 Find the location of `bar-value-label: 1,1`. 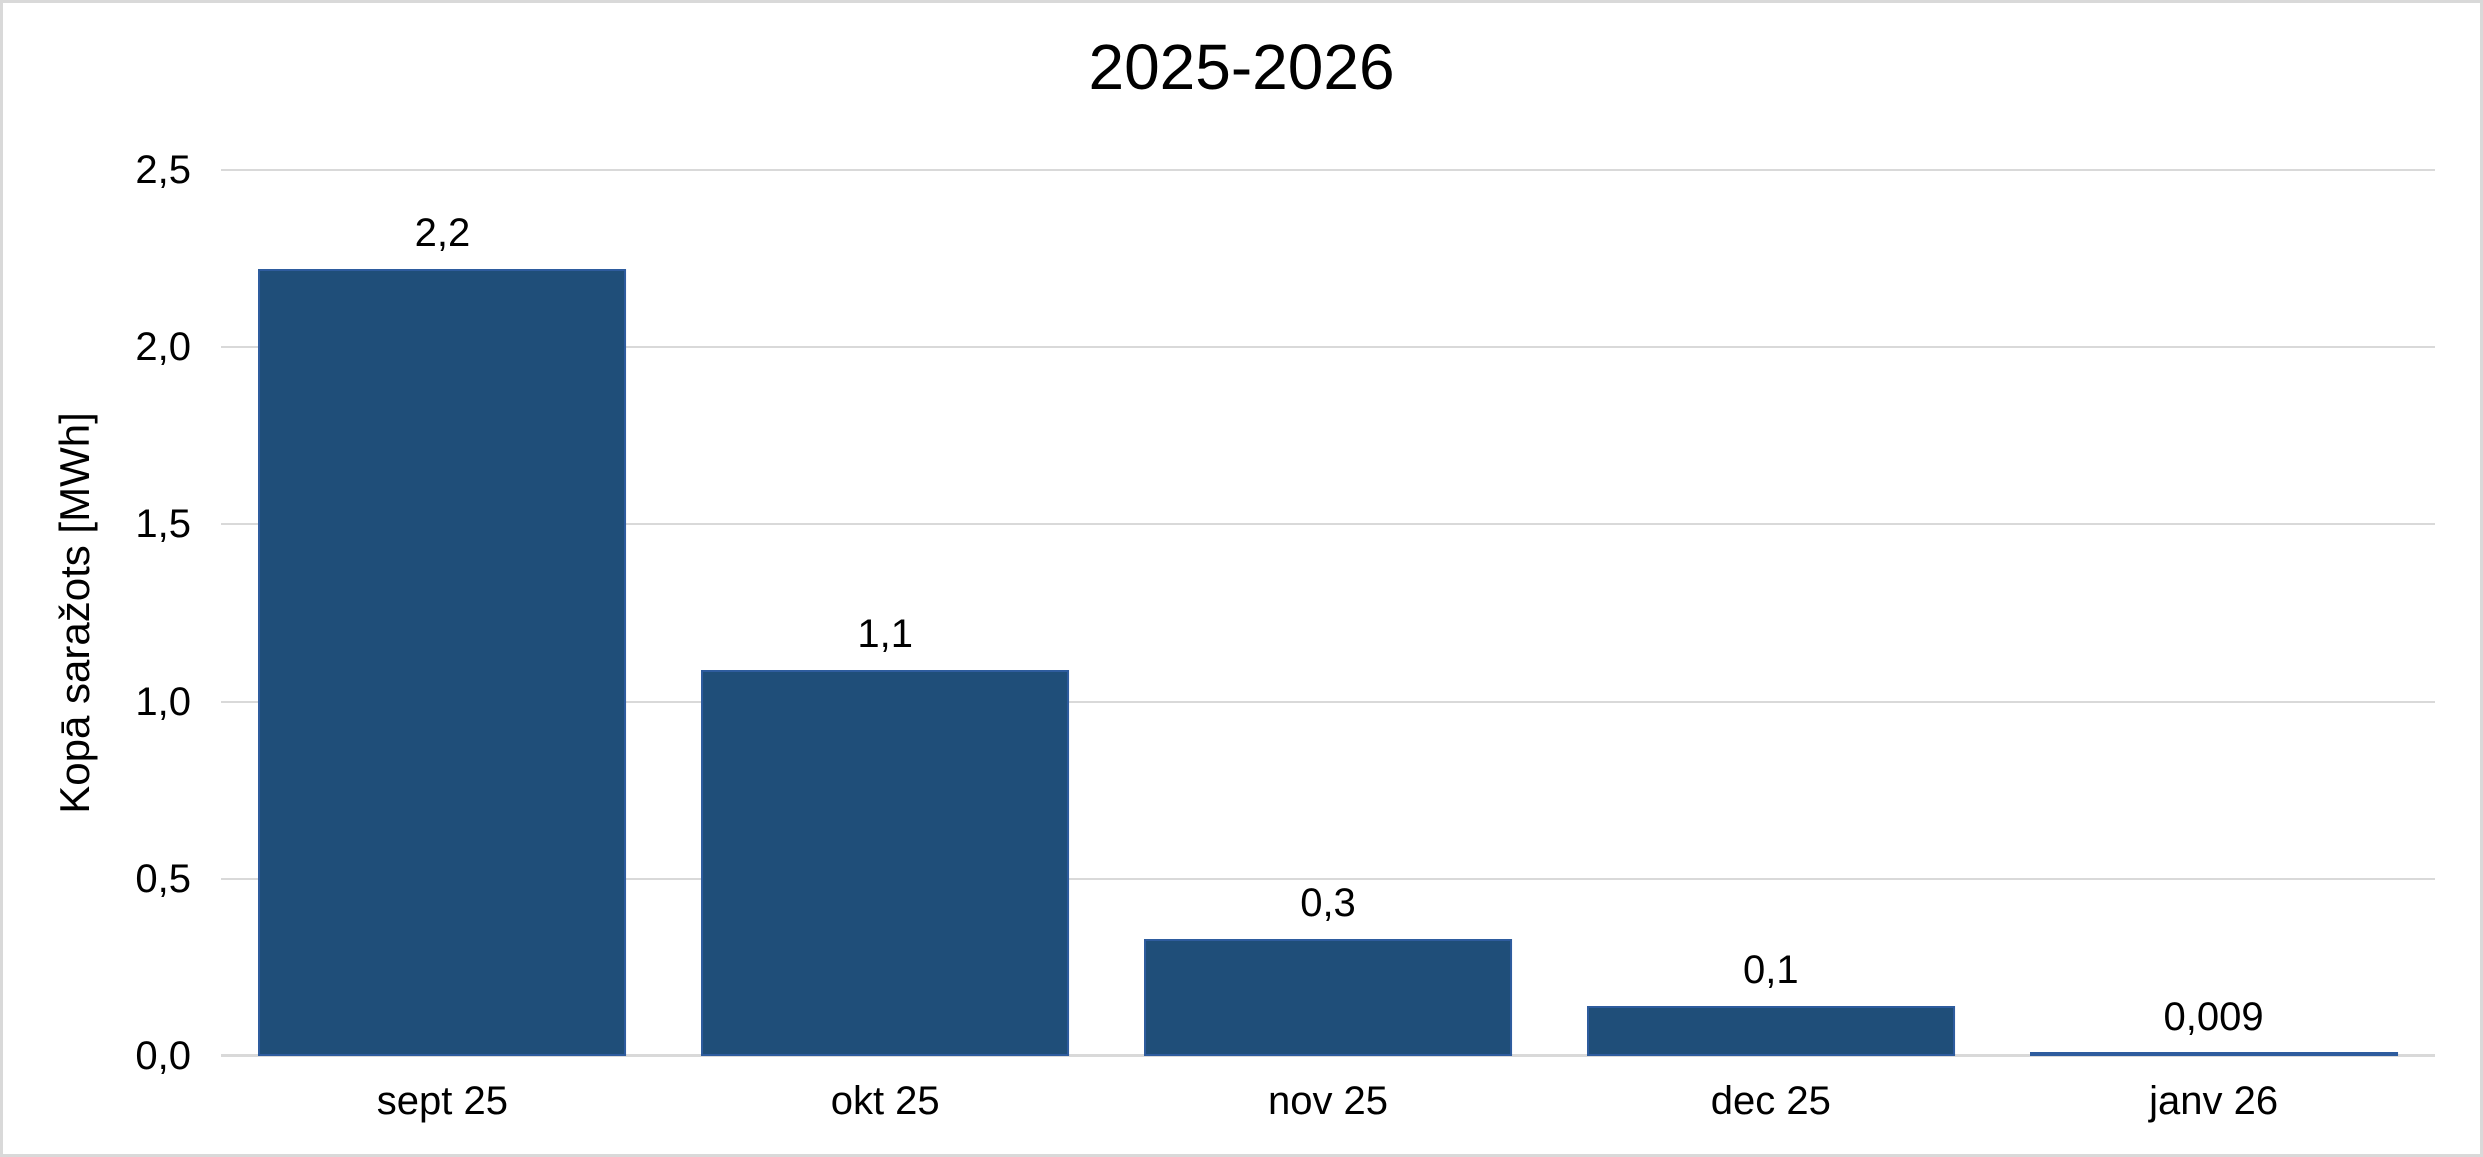

bar-value-label: 1,1 is located at coordinates (885, 633).